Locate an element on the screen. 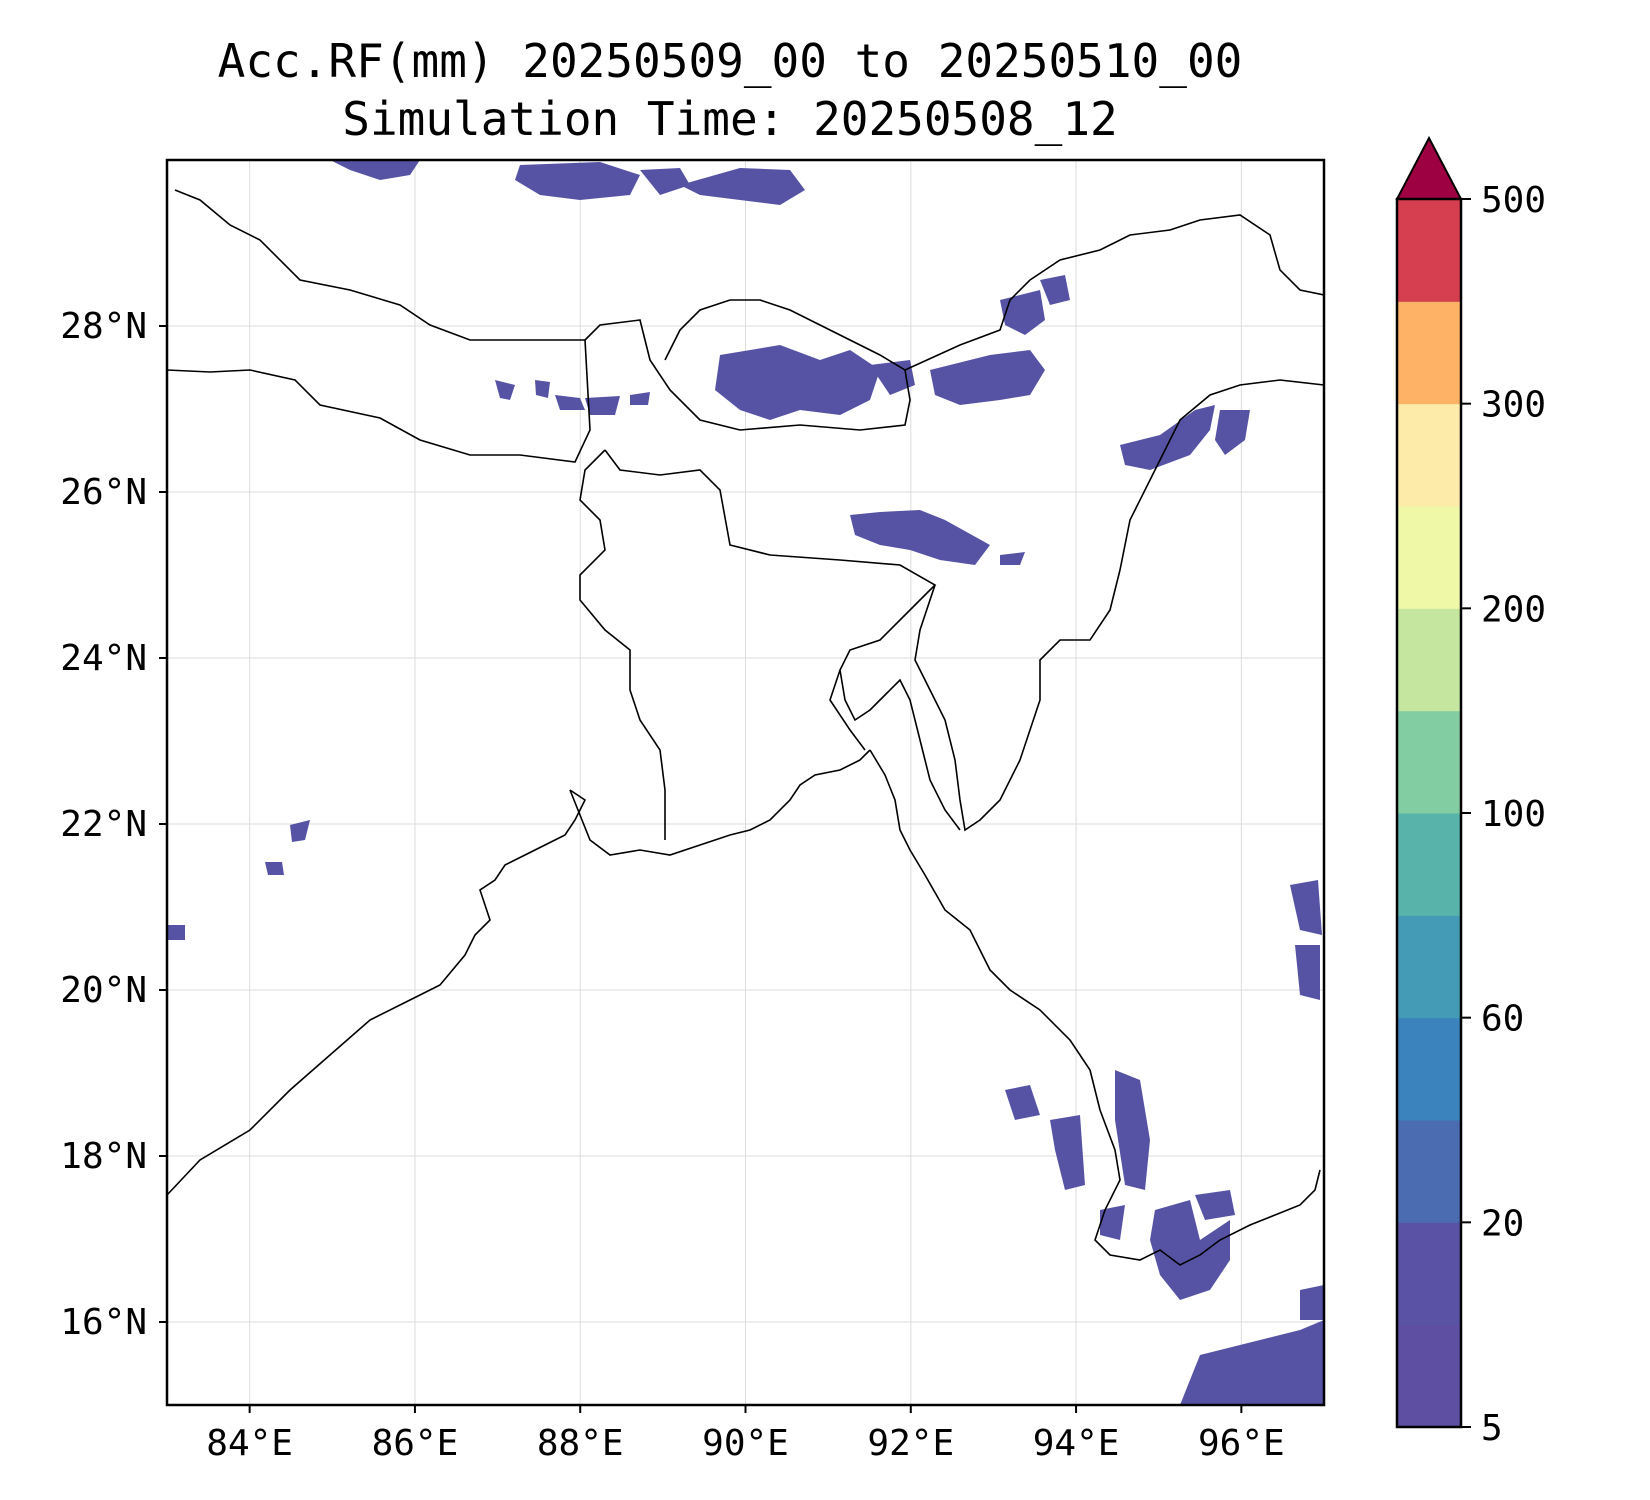  x-tick-label: 94°E is located at coordinates (1076, 1443).